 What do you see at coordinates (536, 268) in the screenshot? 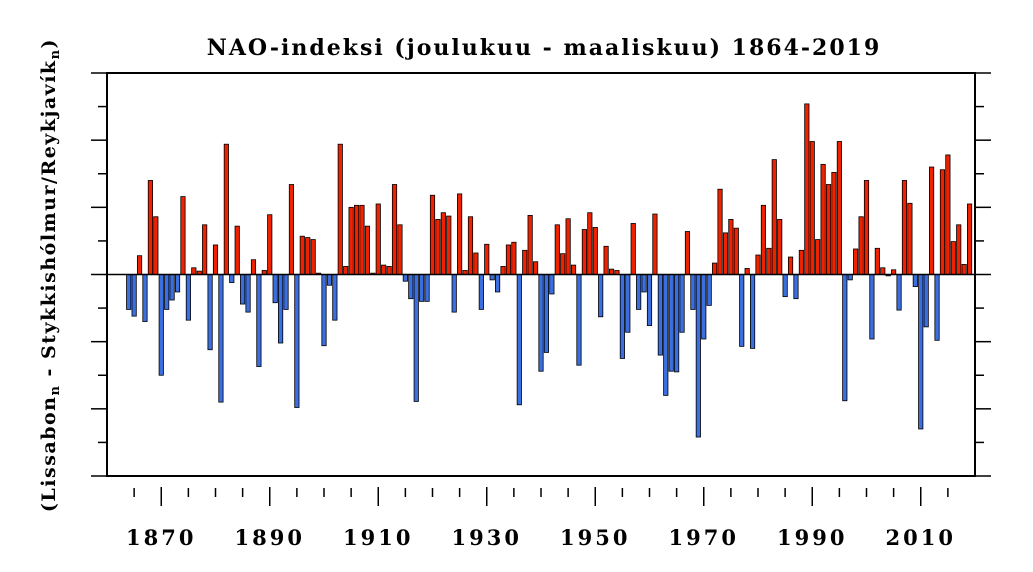
I see `bar-1939` at bounding box center [536, 268].